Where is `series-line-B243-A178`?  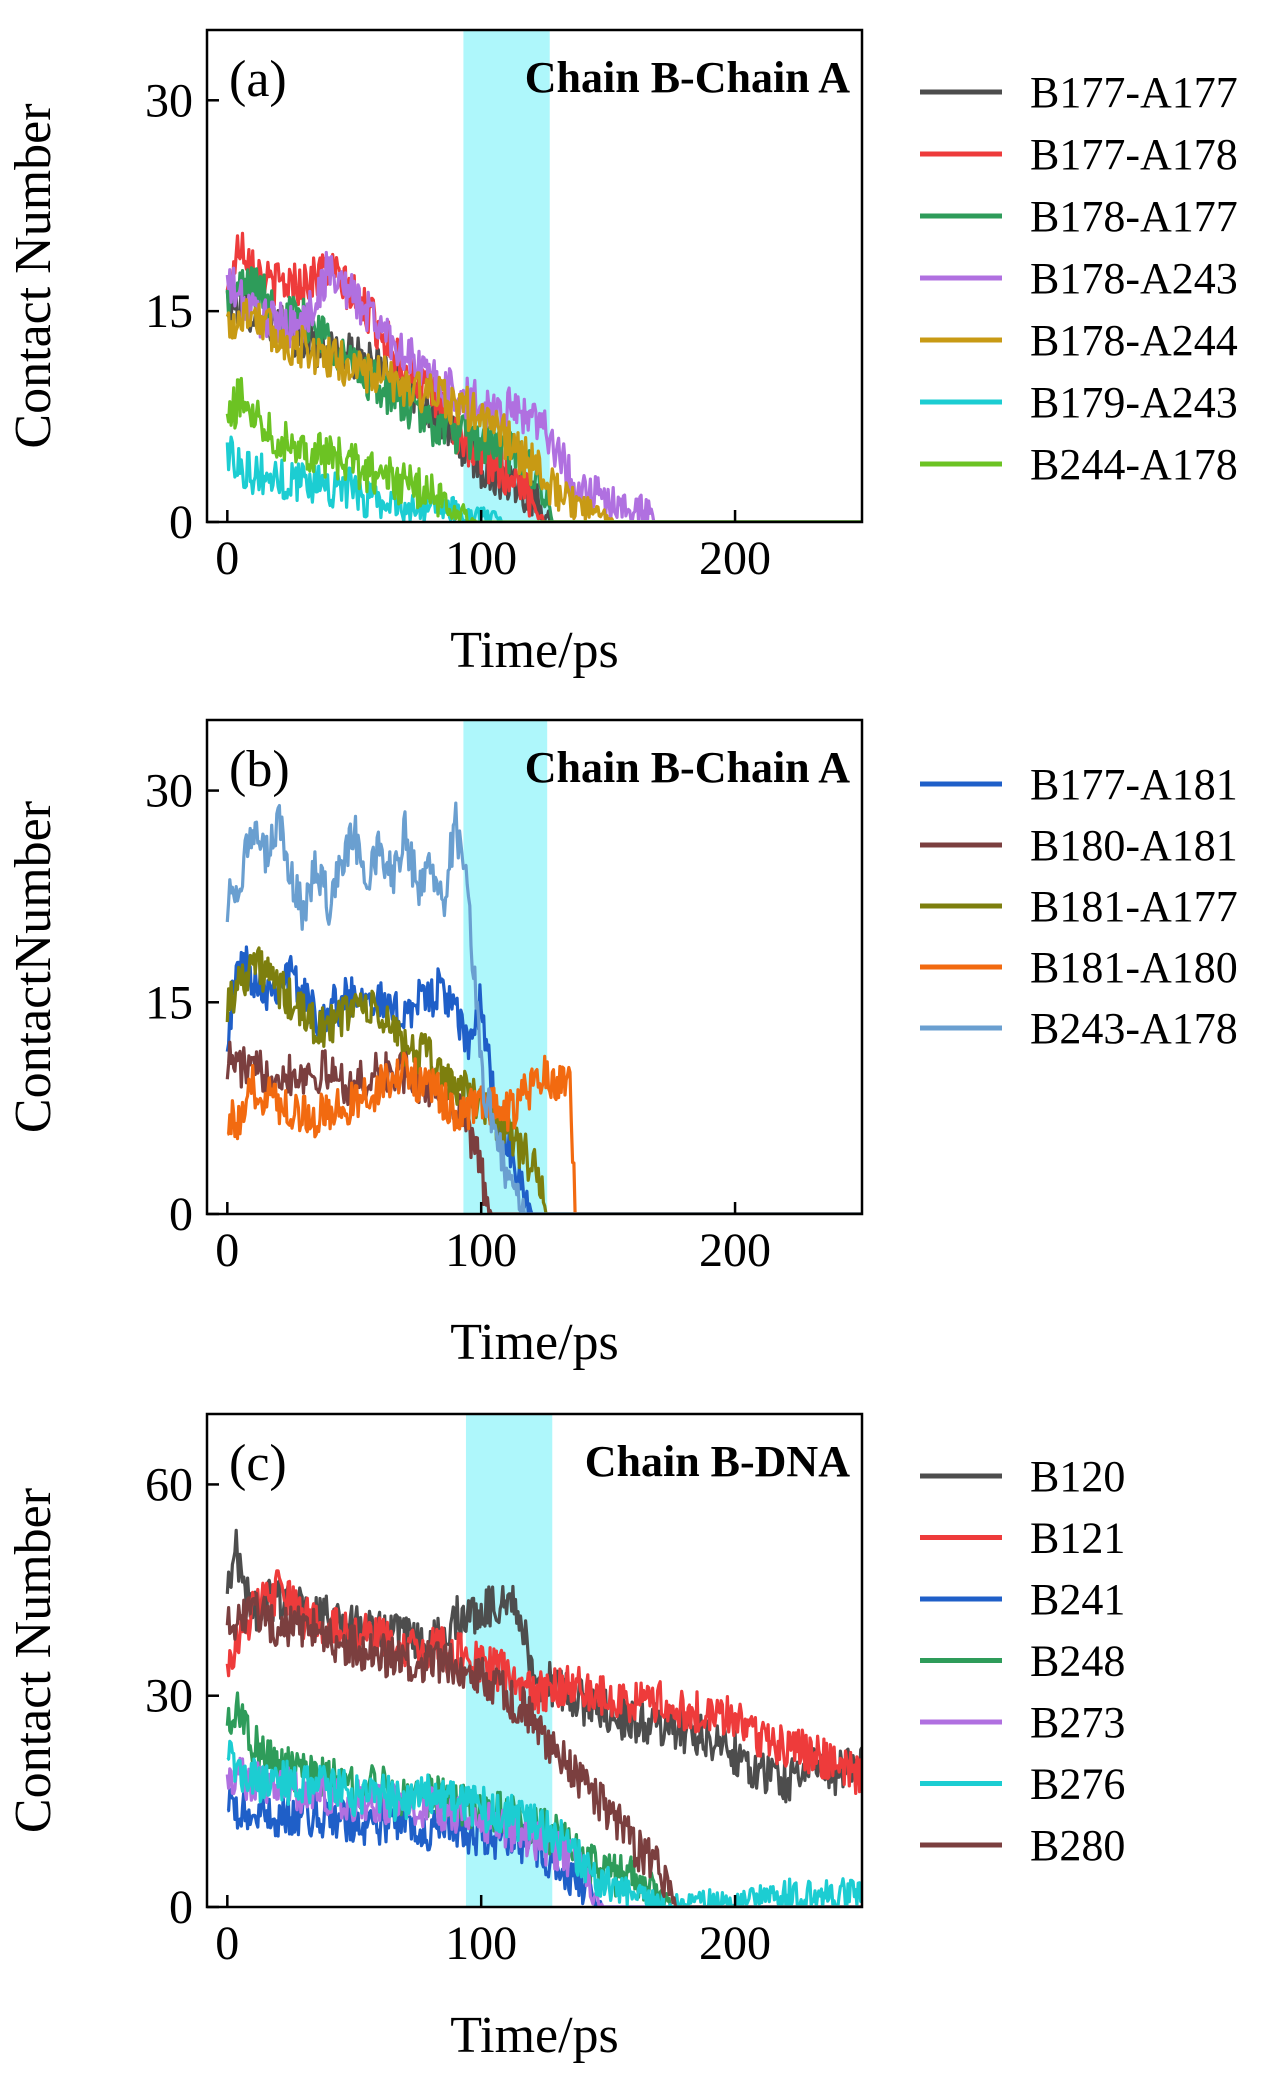
series-line-B243-A178 is located at coordinates (543, 1007).